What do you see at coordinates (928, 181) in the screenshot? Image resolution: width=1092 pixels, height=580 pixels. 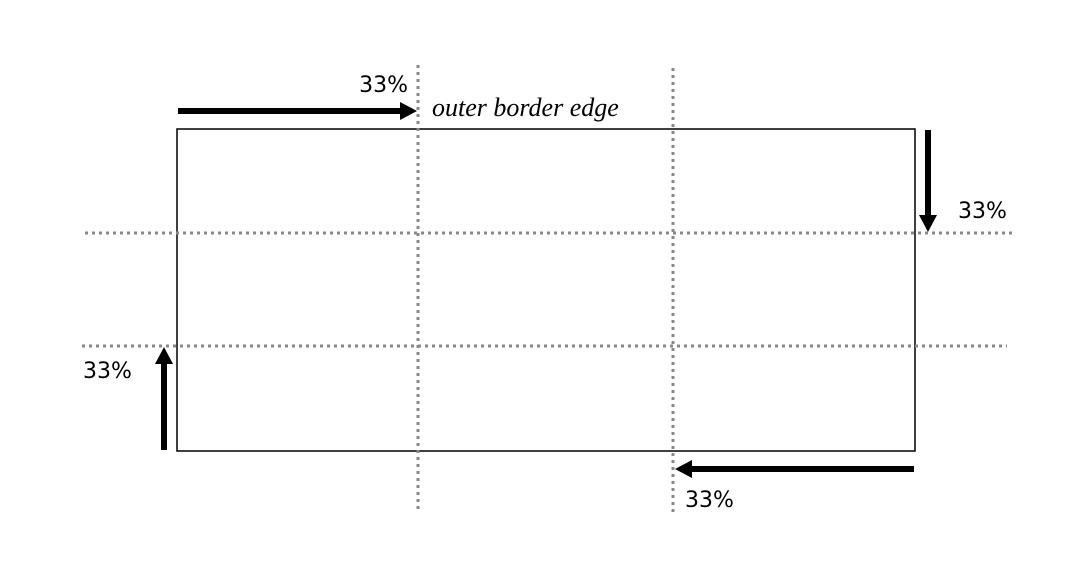 I see `arrow-right` at bounding box center [928, 181].